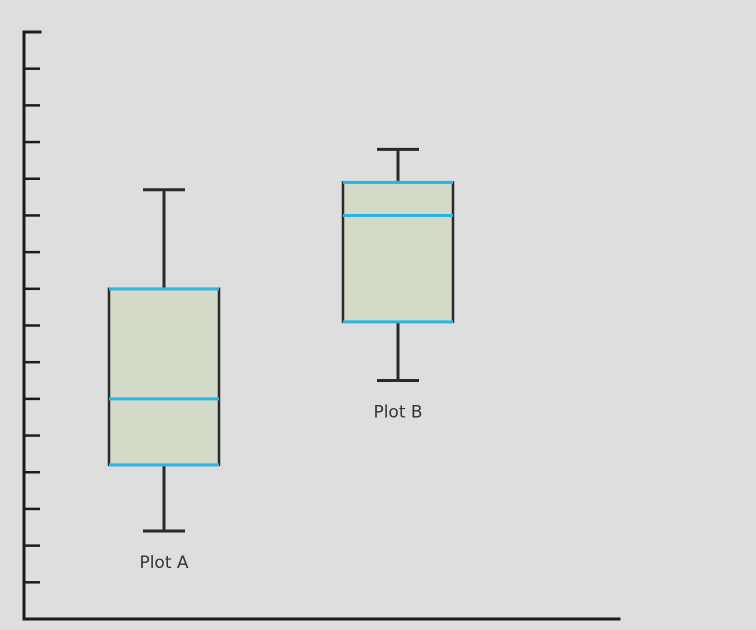 This screenshot has width=756, height=630. Describe the element at coordinates (32, 325) in the screenshot. I see `y-axis-ticks` at that location.